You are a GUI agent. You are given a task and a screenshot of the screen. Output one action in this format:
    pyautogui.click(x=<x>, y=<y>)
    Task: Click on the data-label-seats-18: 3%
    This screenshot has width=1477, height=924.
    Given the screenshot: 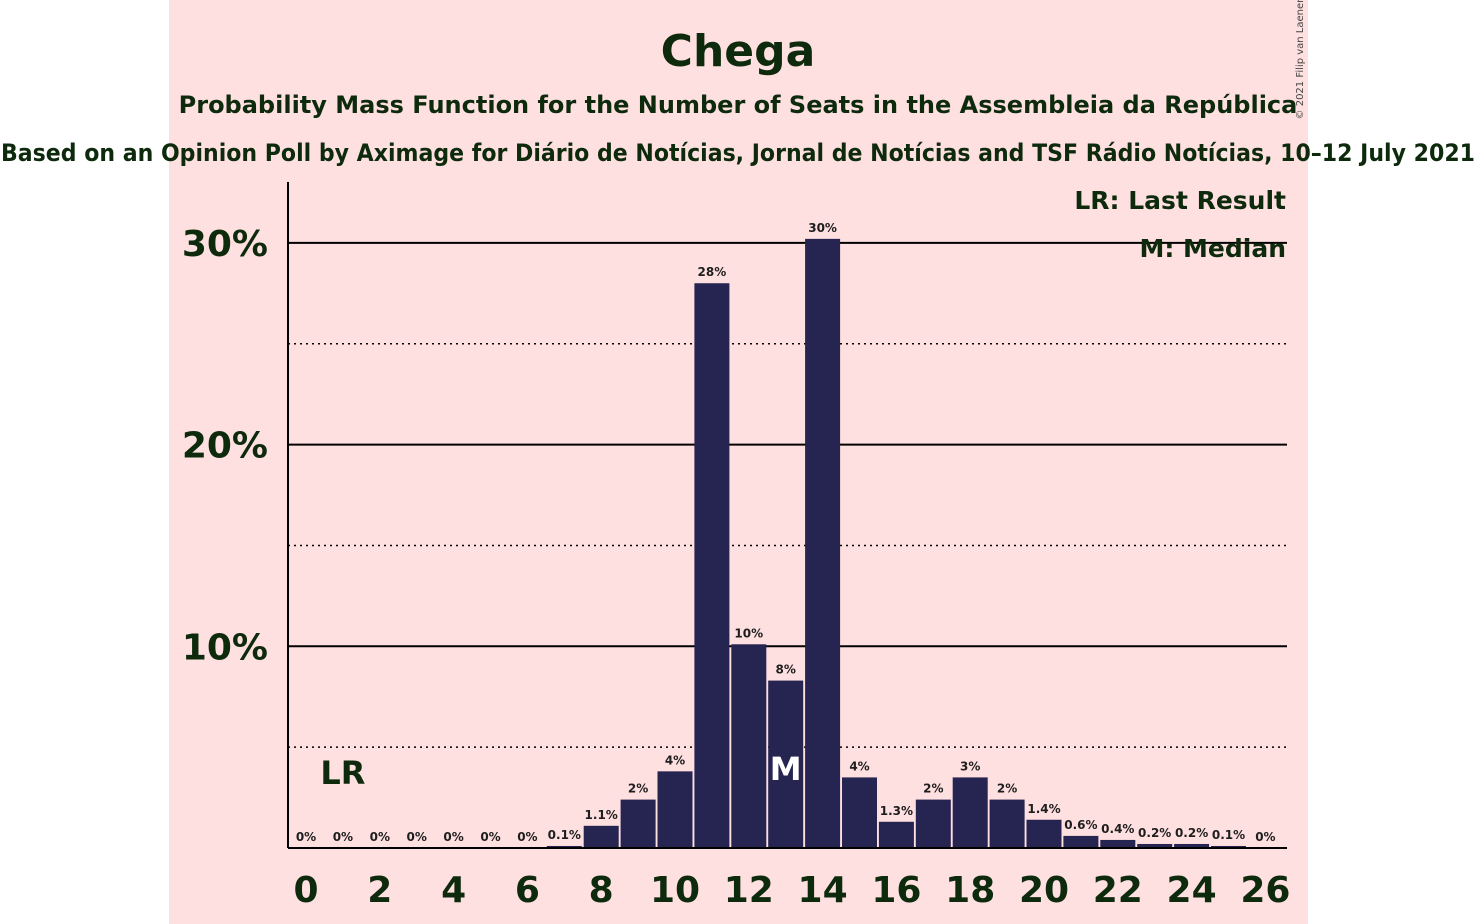 What is the action you would take?
    pyautogui.click(x=970, y=766)
    